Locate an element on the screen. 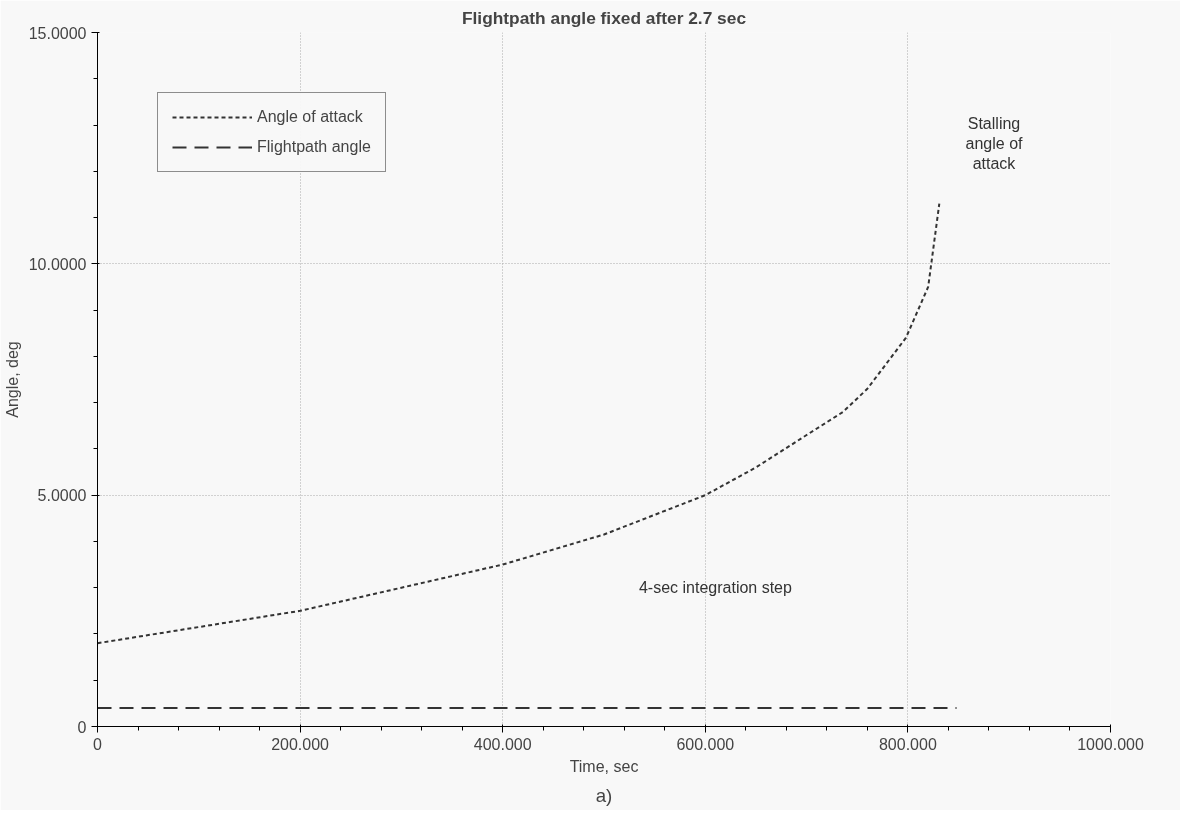 The image size is (1200, 830). y-tick-label: 10.0000 is located at coordinates (57, 264).